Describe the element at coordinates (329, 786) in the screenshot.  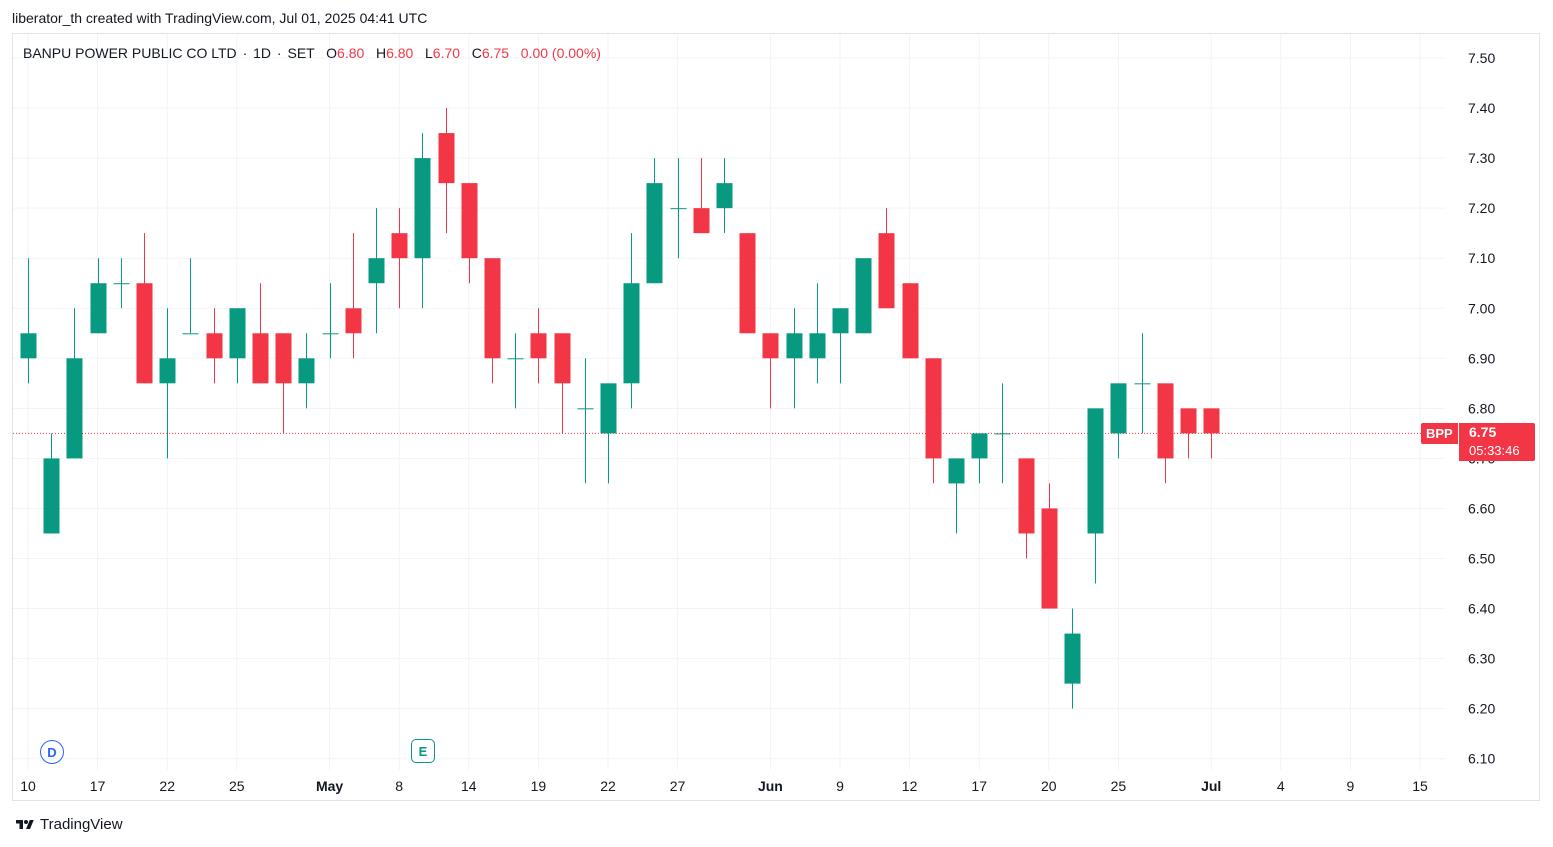
I see `time-tick-label: May` at that location.